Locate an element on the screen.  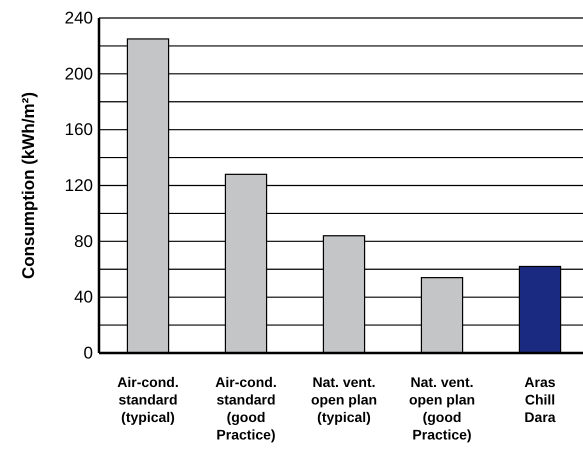
x-tick-label: Aras Chill Dara is located at coordinates (540, 399).